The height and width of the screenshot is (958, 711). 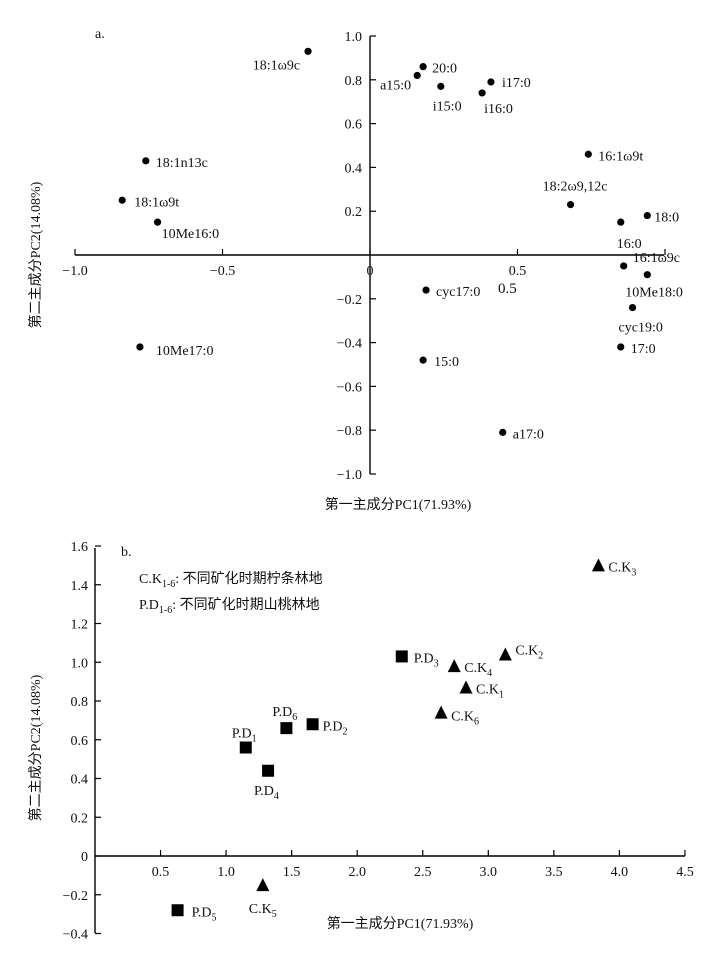 I want to click on panel-b-point-label: C.K4, so click(x=478, y=670).